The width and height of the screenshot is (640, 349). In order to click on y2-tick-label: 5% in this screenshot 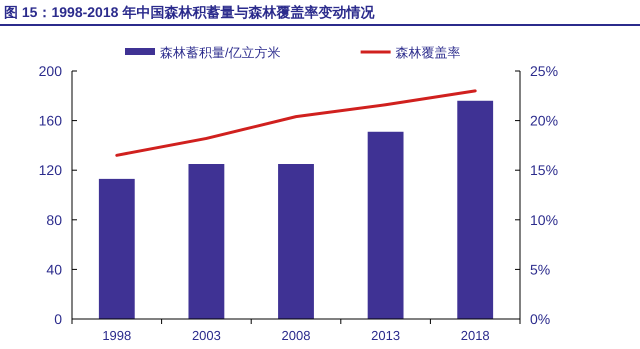, I will do `click(540, 269)`.